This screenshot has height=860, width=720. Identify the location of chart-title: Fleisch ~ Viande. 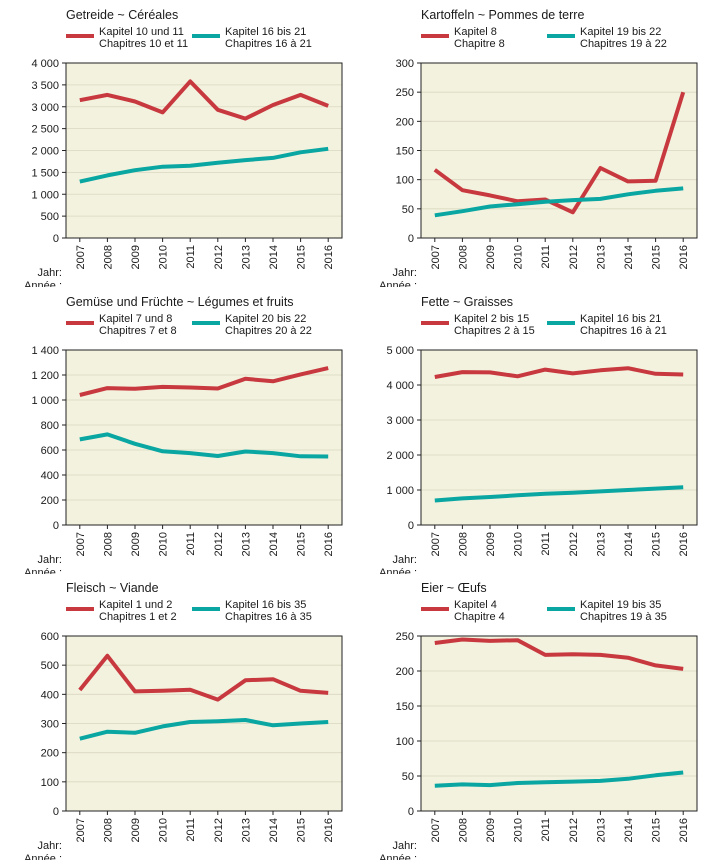
(112, 588).